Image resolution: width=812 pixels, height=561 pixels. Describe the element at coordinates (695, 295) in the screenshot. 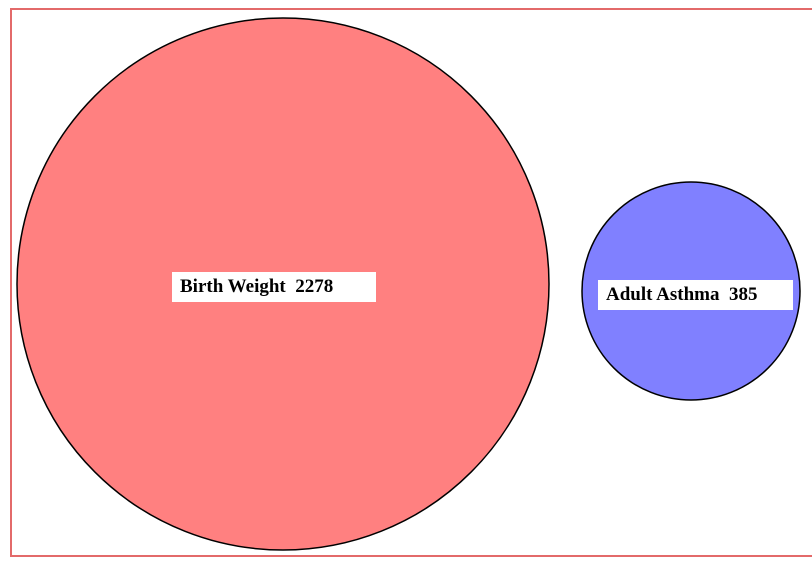

I see `adult-asthma-label: Adult Asthma 385` at that location.